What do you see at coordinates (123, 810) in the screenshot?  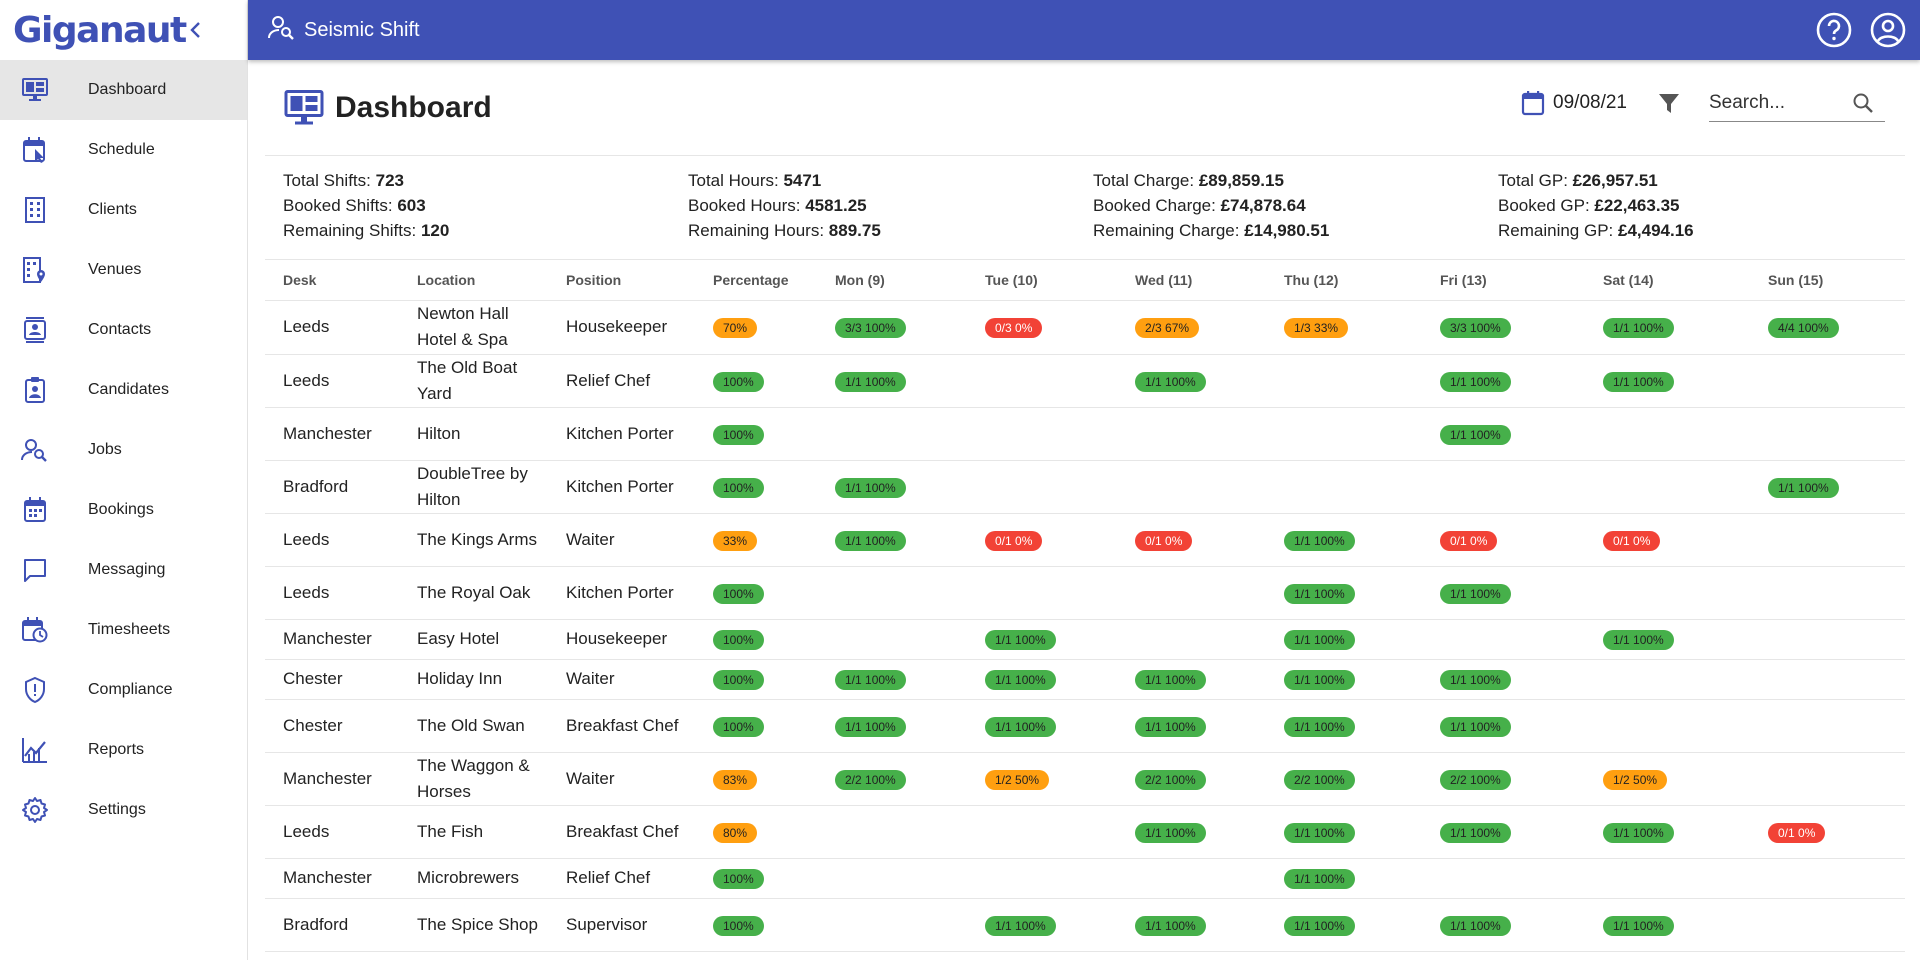 I see `sidebar-item-settings: Settings` at bounding box center [123, 810].